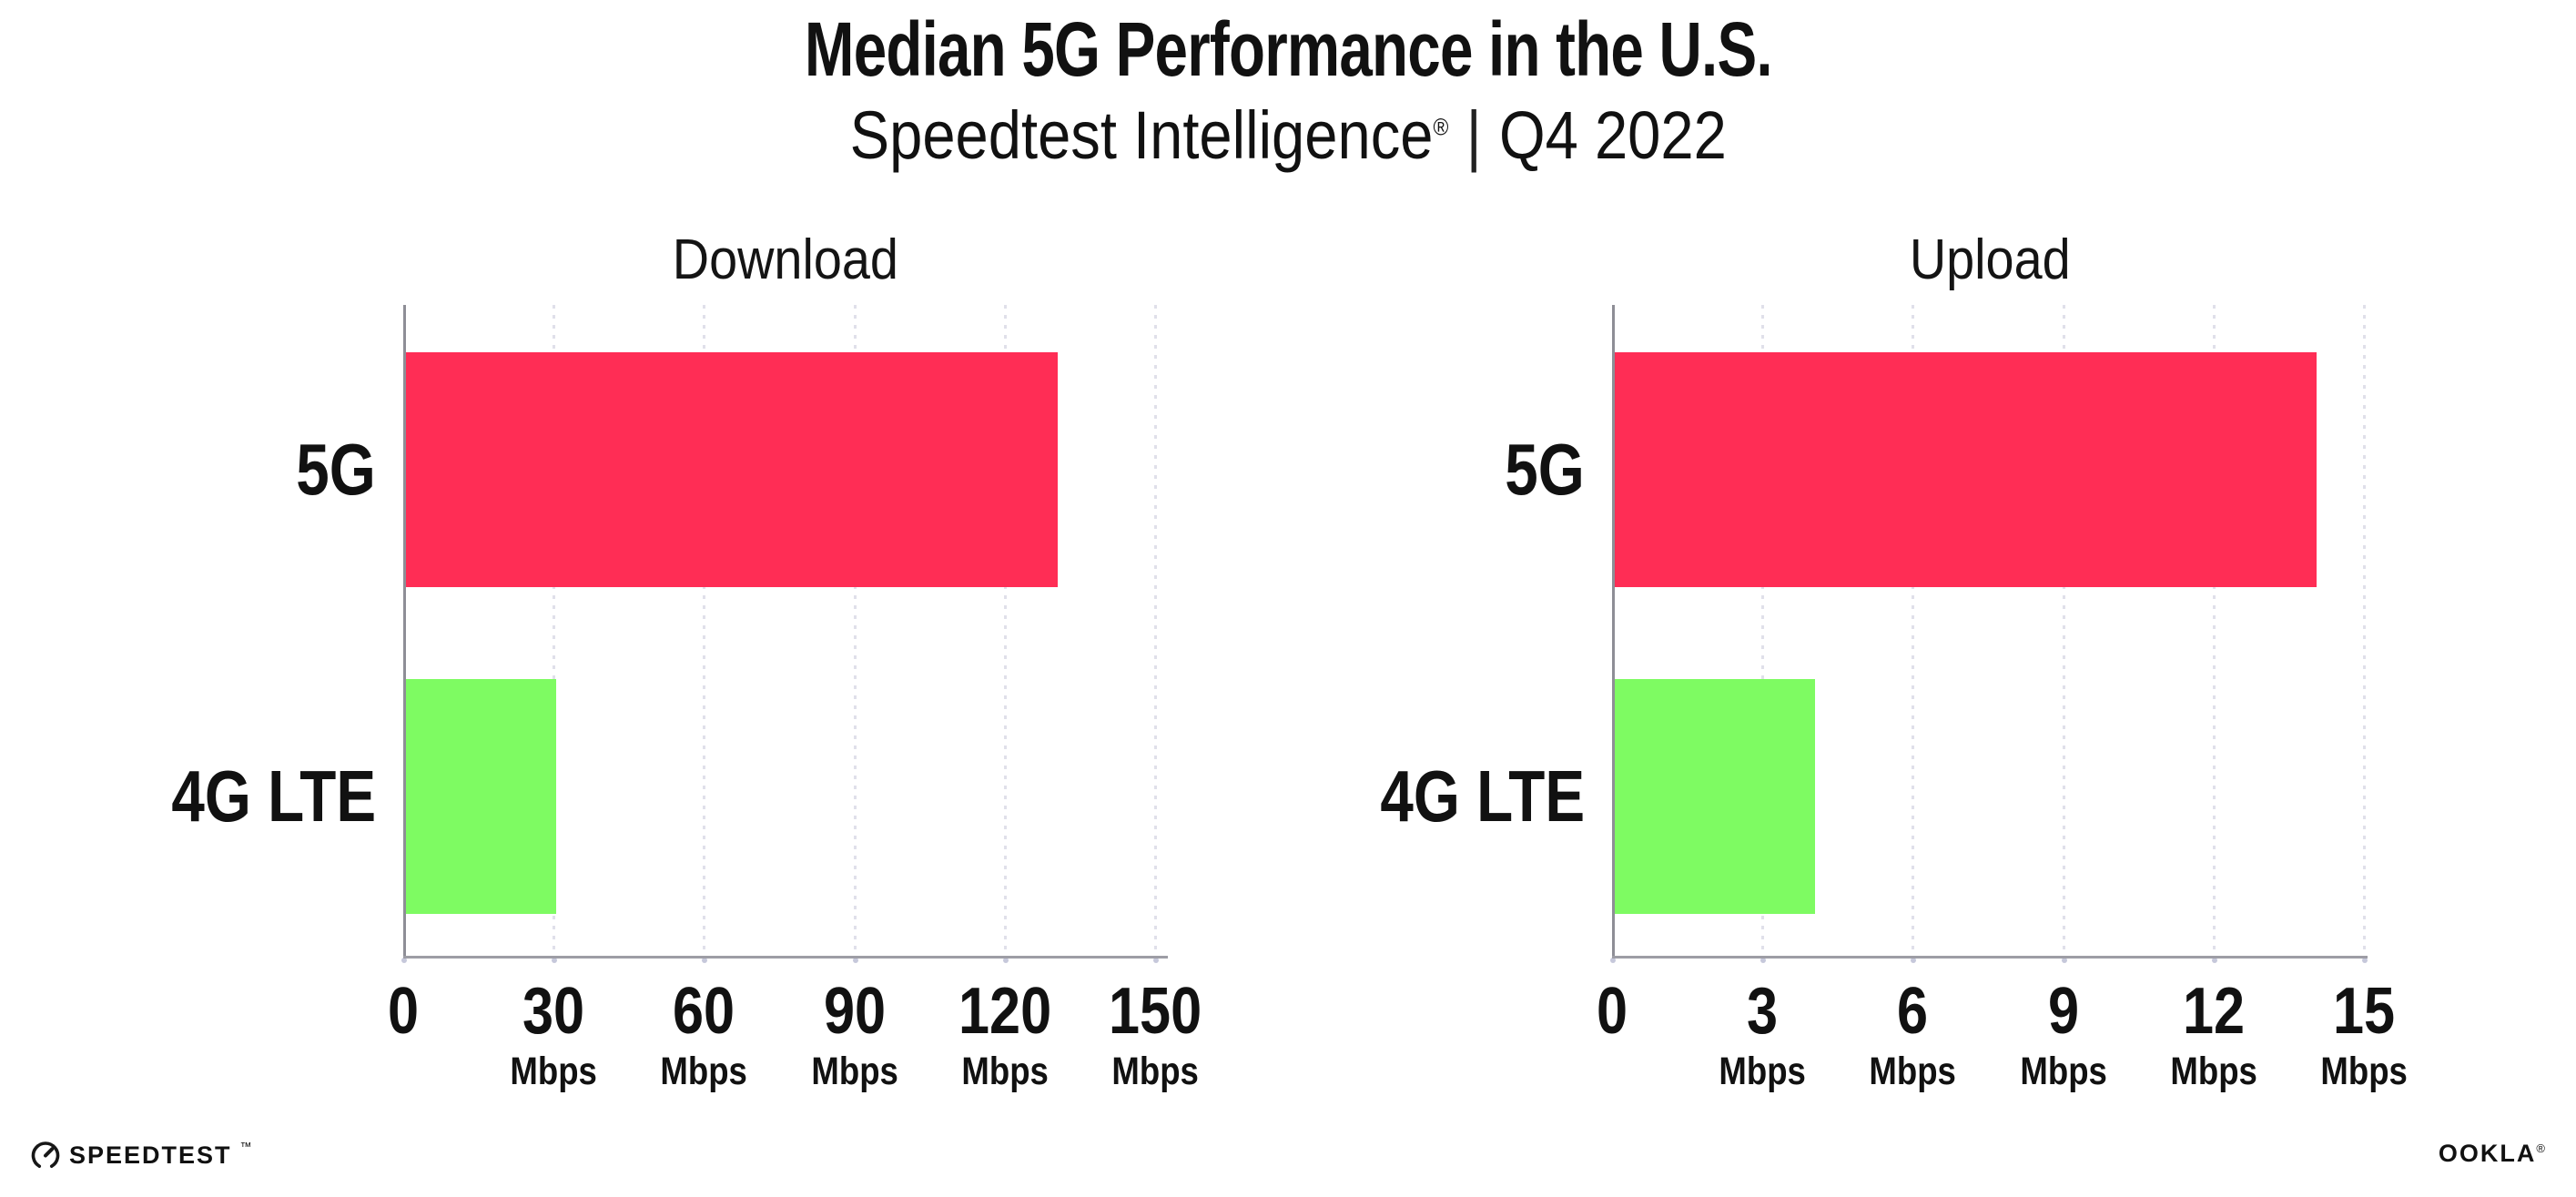  Describe the element at coordinates (703, 1011) in the screenshot. I see `x-tick-value: 60` at that location.